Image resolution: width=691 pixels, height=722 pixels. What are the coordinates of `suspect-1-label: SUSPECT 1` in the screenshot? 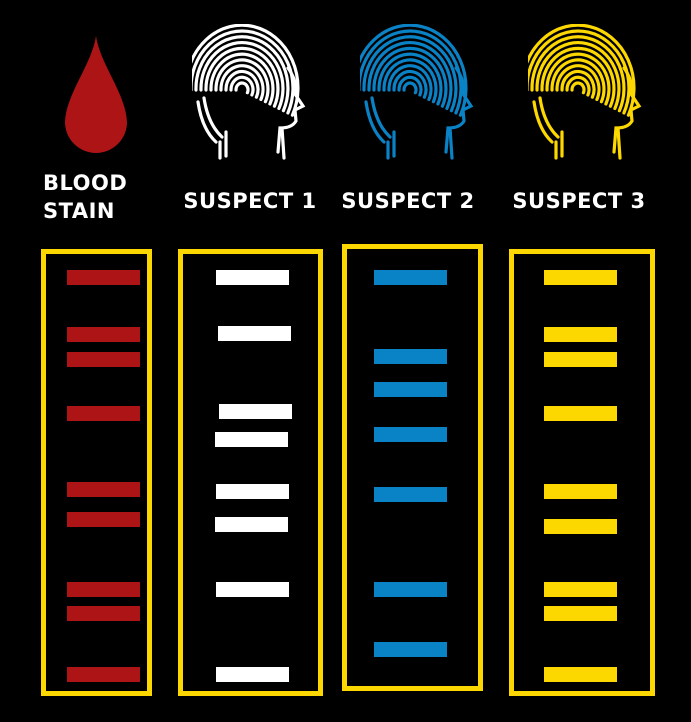 It's located at (250, 201).